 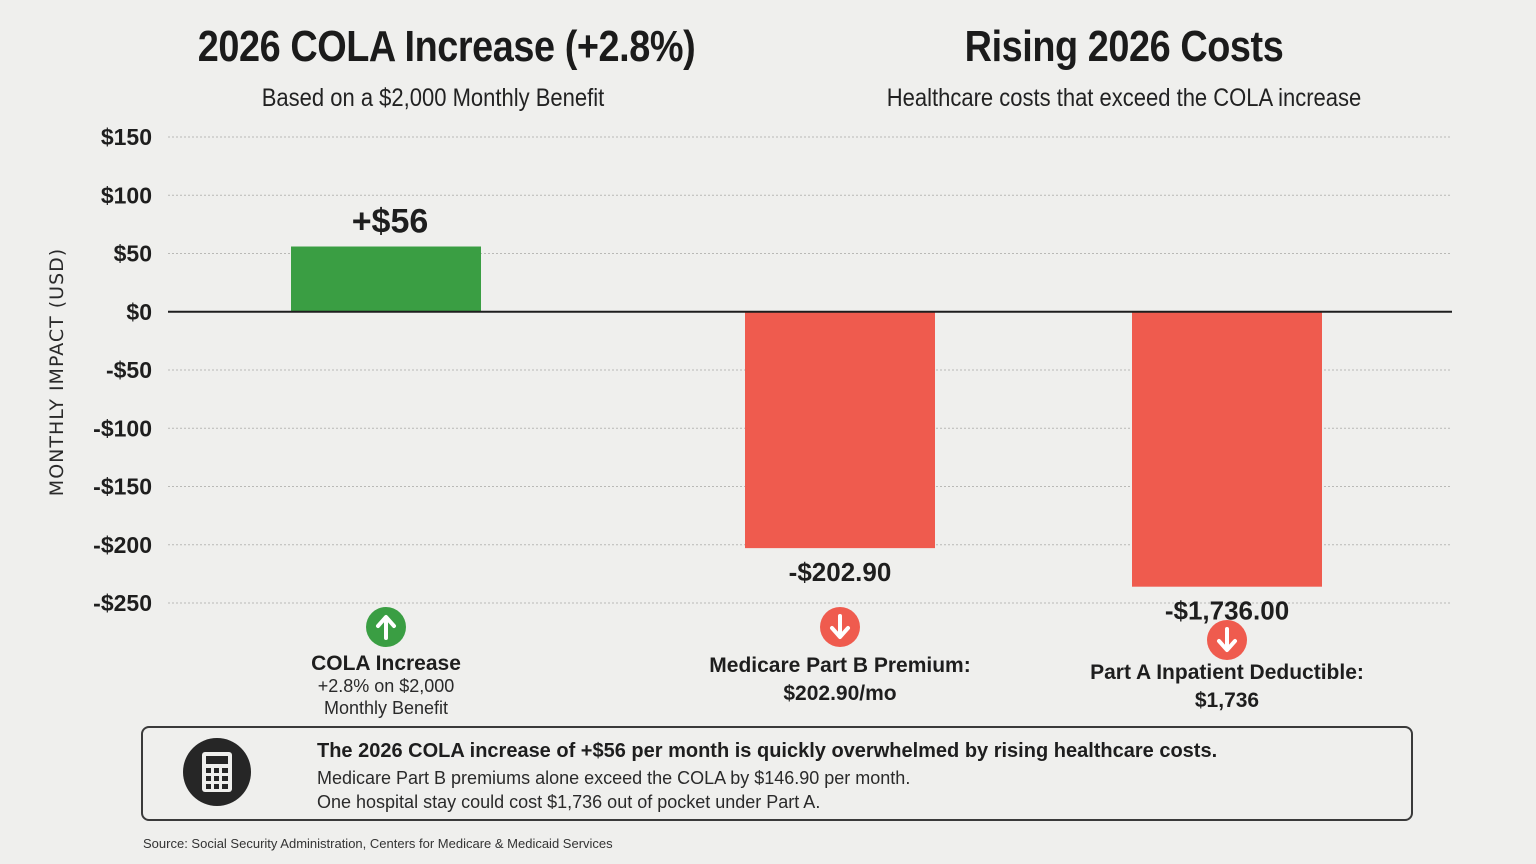 What do you see at coordinates (386, 279) in the screenshot?
I see `bar-cola-increase` at bounding box center [386, 279].